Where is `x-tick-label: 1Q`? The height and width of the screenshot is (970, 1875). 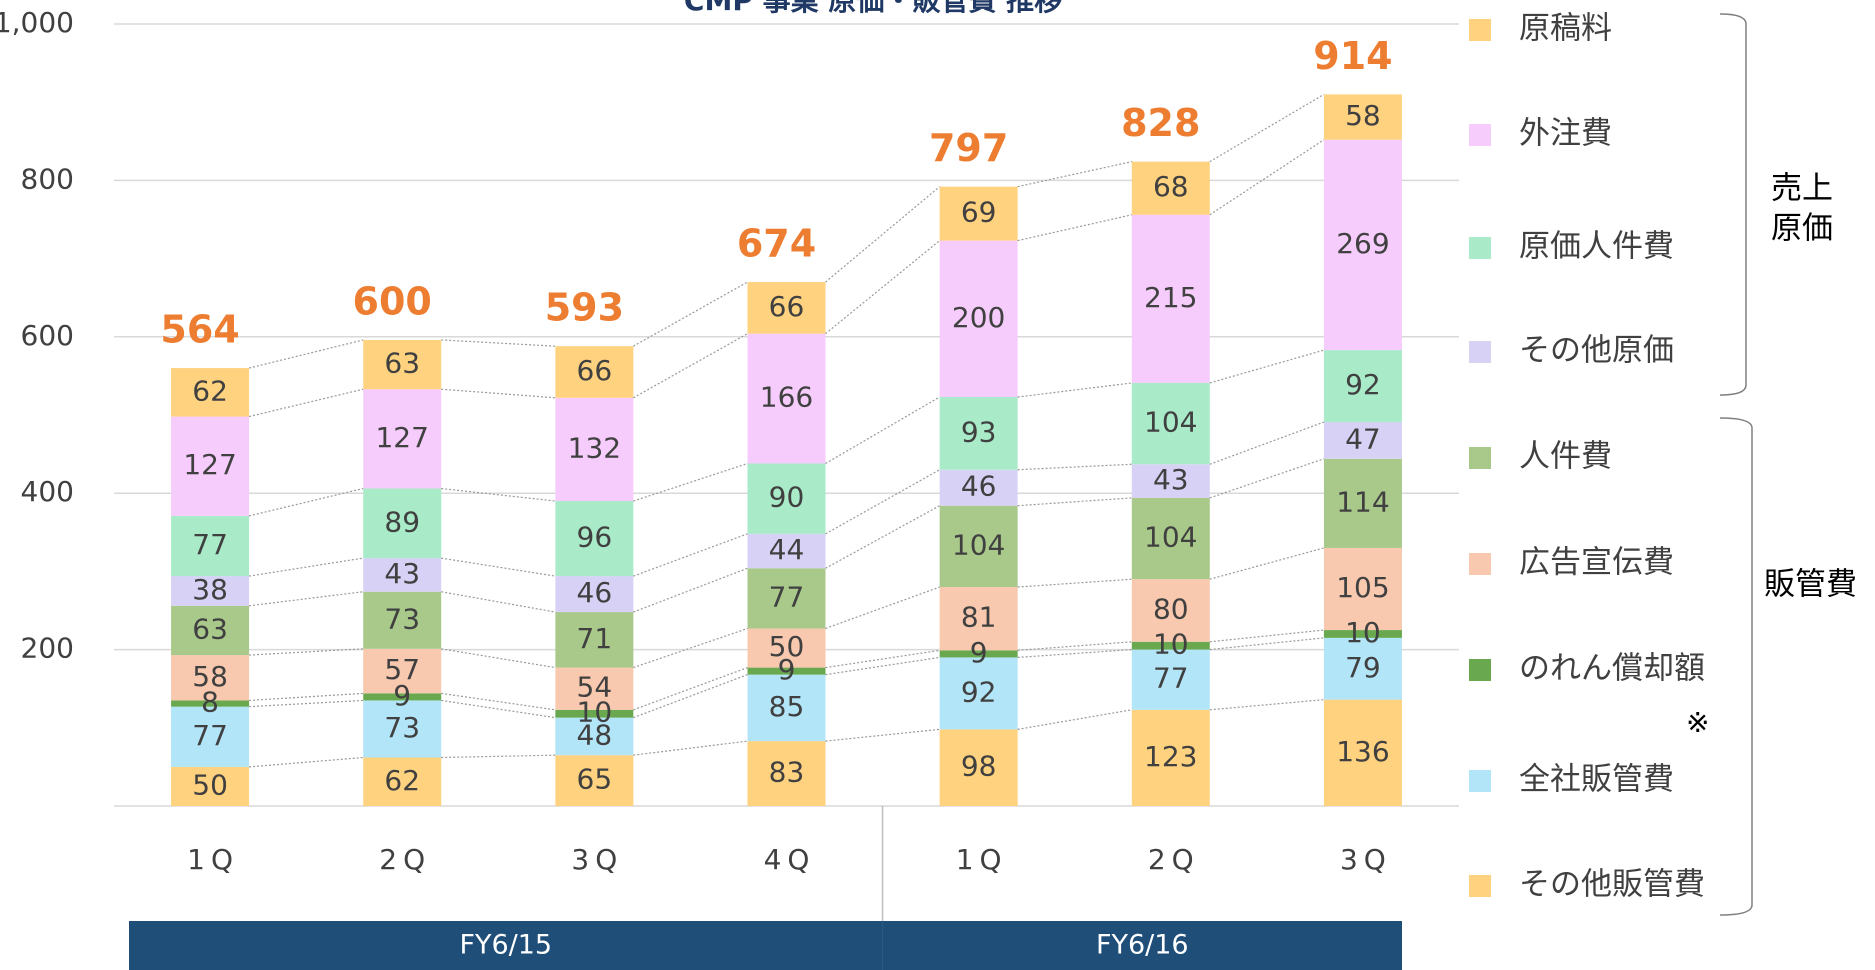 x-tick-label: 1Q is located at coordinates (982, 859).